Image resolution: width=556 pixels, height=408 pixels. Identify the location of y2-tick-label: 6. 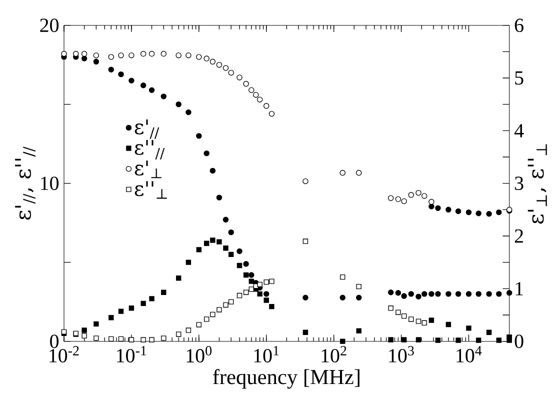
(519, 25).